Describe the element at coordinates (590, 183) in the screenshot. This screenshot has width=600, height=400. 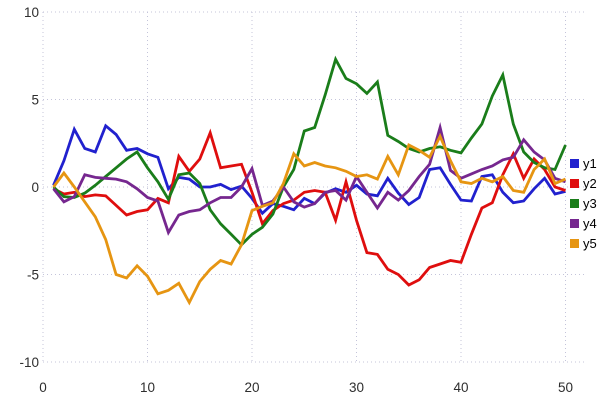
I see `legend-label-y2: y2` at that location.